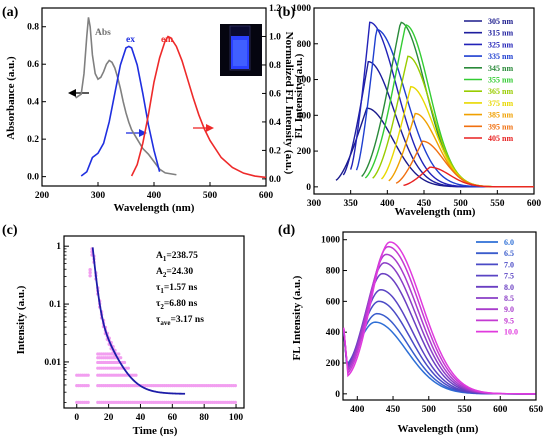 This screenshot has height=441, width=550. Describe the element at coordinates (304, 81) in the screenshot. I see `panel-b-ytick-label: 600` at that location.